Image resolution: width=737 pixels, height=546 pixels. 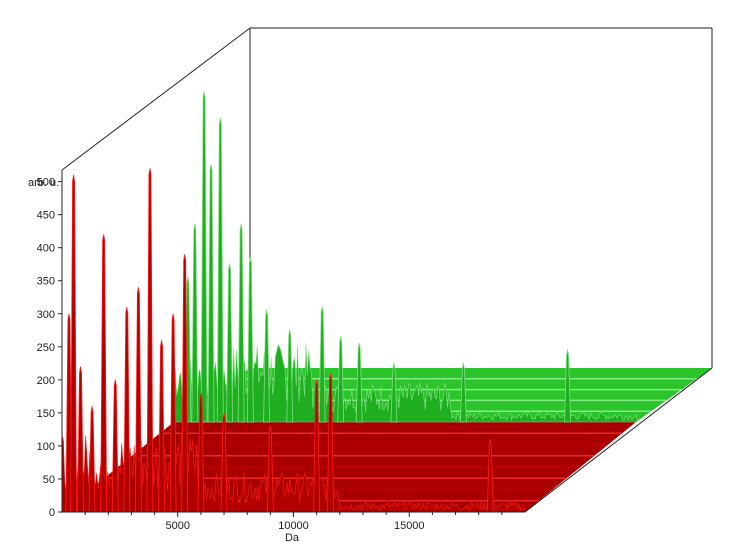 I want to click on y-axis-ticks: 0 50 100 150 200 250 300 350 400 450 500, so click(x=49, y=348).